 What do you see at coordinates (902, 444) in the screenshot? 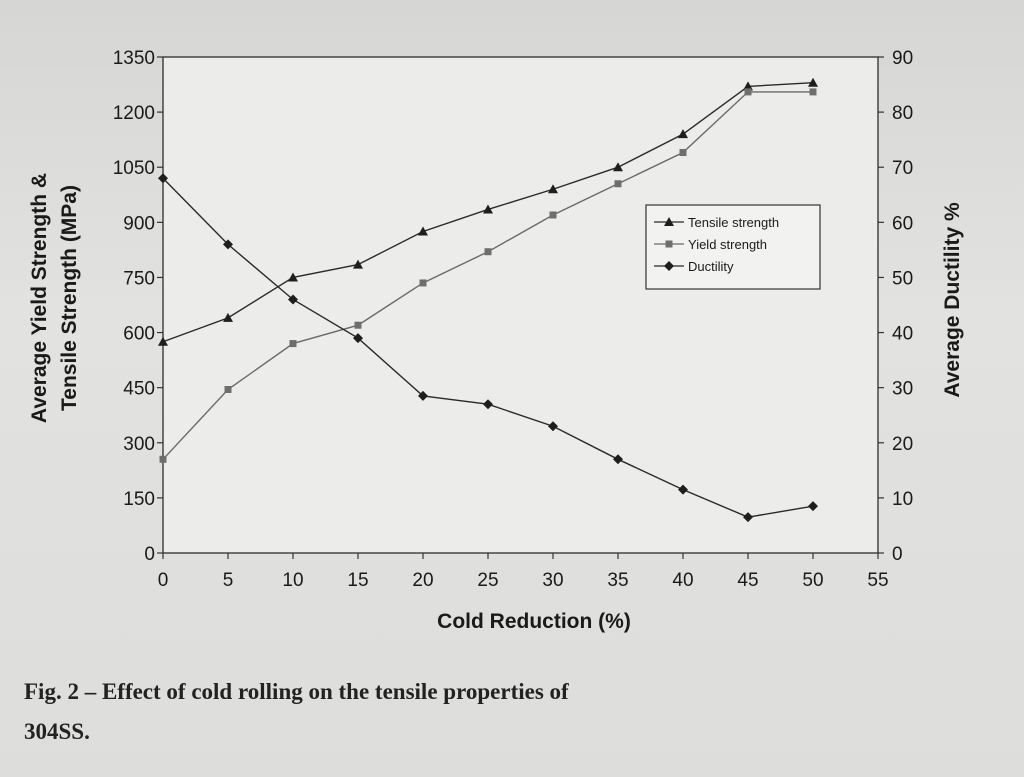
I see `y2-tick-label: 20` at bounding box center [902, 444].